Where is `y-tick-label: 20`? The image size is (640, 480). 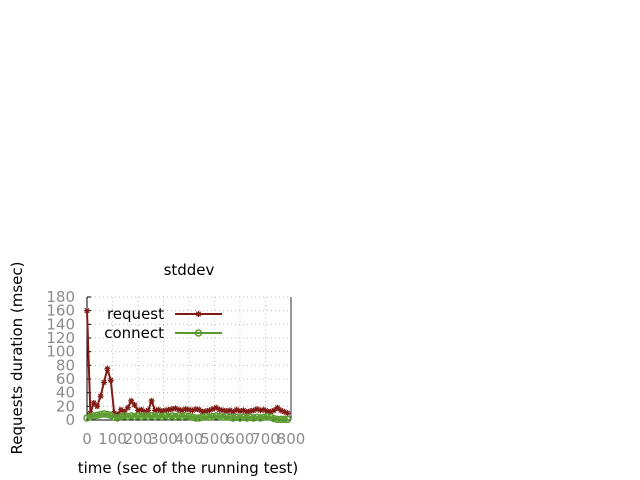
y-tick-label: 20 is located at coordinates (65, 406).